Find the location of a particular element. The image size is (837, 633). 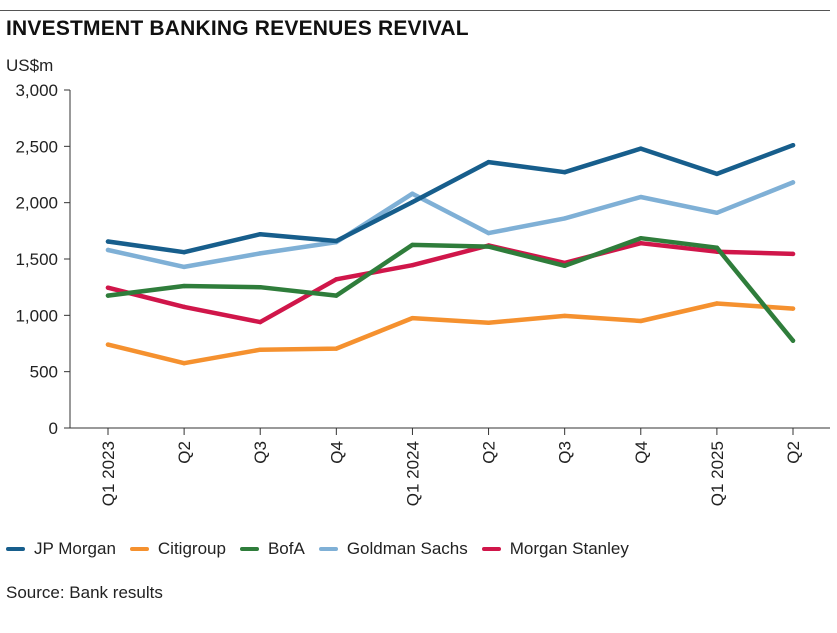

legend-item-bofa: BofA is located at coordinates (272, 549).